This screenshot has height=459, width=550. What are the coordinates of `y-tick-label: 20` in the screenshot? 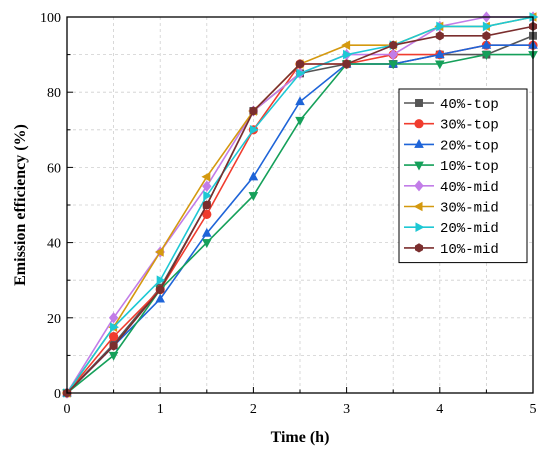 It's located at (54, 319).